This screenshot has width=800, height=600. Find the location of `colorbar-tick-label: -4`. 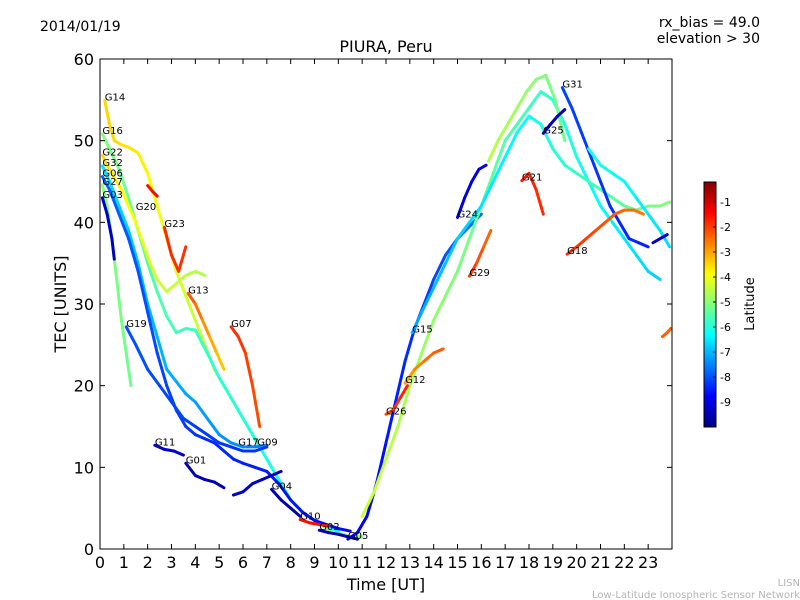

colorbar-tick-label: -4 is located at coordinates (725, 277).